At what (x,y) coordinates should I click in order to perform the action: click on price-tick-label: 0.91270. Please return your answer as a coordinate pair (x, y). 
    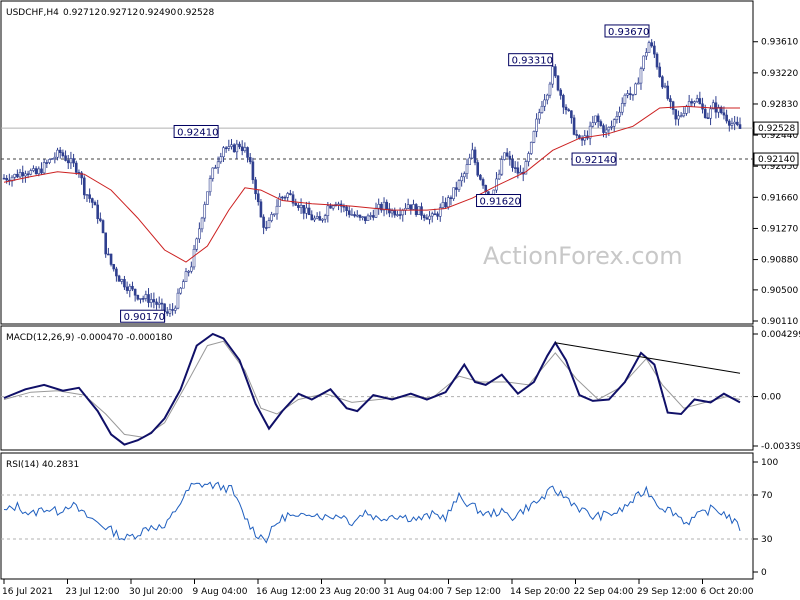
    Looking at the image, I should click on (779, 229).